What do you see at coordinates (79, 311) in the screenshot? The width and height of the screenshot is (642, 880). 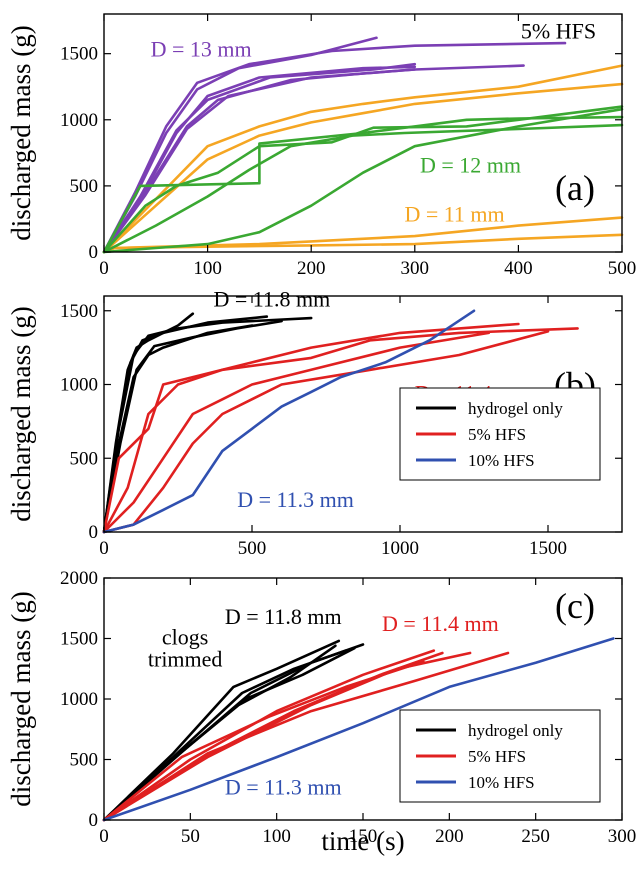 I see `panel-b-y-tick-label-3: 1500` at bounding box center [79, 311].